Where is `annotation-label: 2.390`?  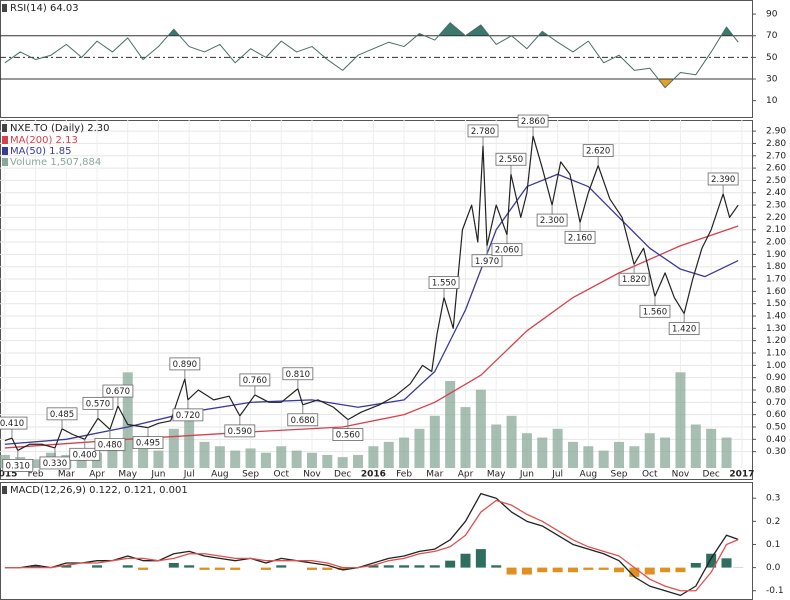
annotation-label: 2.390 is located at coordinates (723, 180).